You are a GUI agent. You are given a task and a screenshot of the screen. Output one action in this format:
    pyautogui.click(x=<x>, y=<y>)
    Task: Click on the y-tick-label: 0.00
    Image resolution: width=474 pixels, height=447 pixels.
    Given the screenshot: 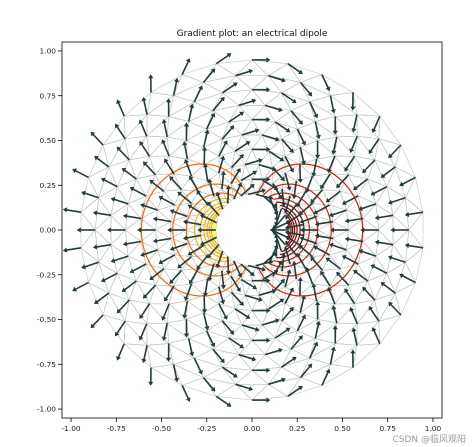 What is the action you would take?
    pyautogui.click(x=48, y=230)
    